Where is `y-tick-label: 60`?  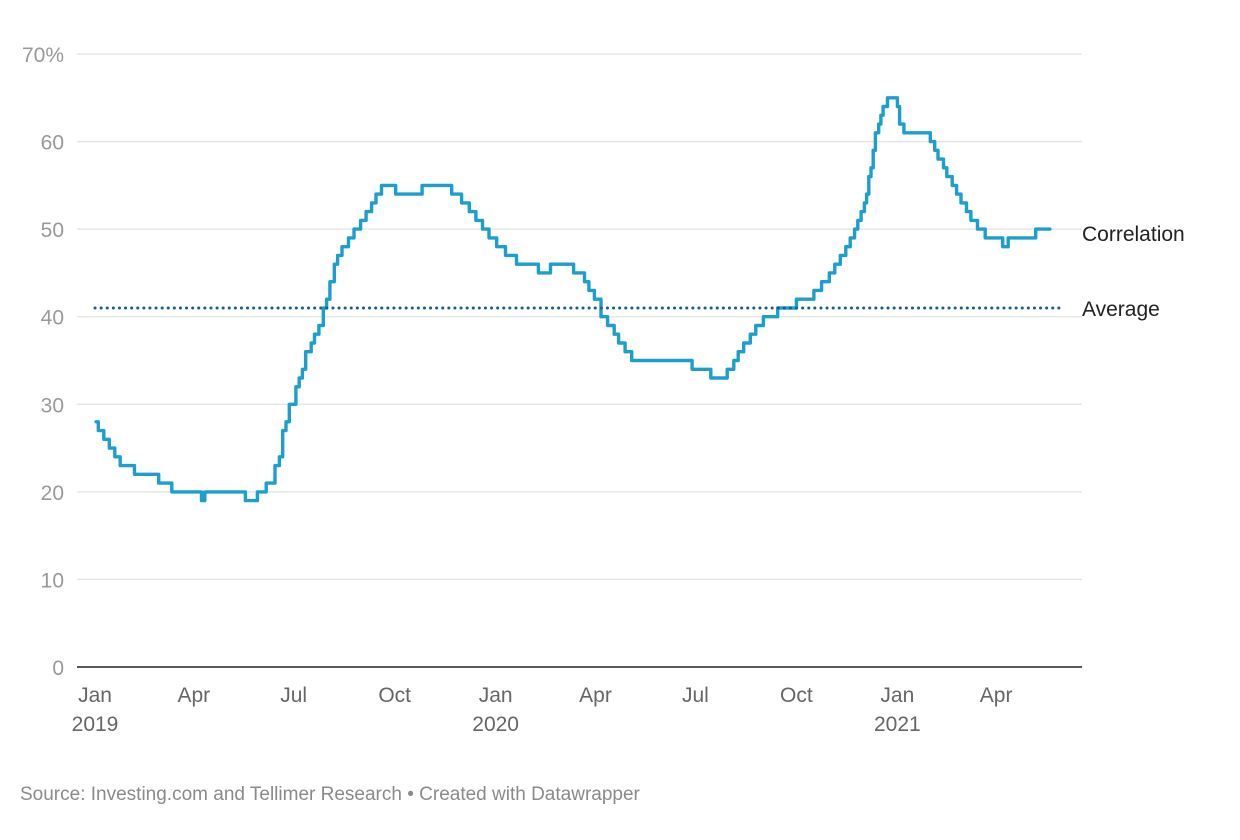 y-tick-label: 60 is located at coordinates (52, 143).